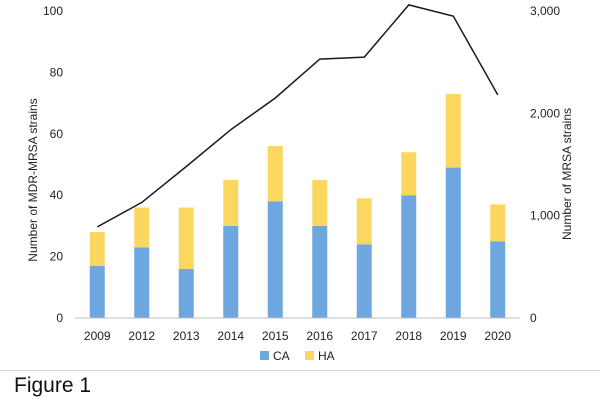  What do you see at coordinates (275, 259) in the screenshot?
I see `bar-ca-2015` at bounding box center [275, 259].